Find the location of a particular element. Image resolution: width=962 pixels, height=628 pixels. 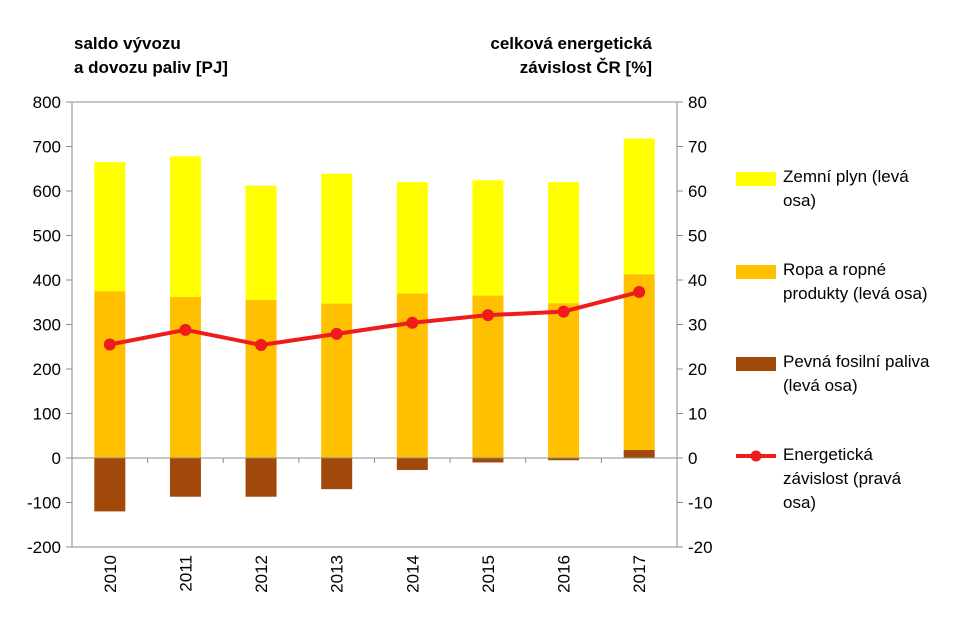

bar-solid-2017 is located at coordinates (639, 453).